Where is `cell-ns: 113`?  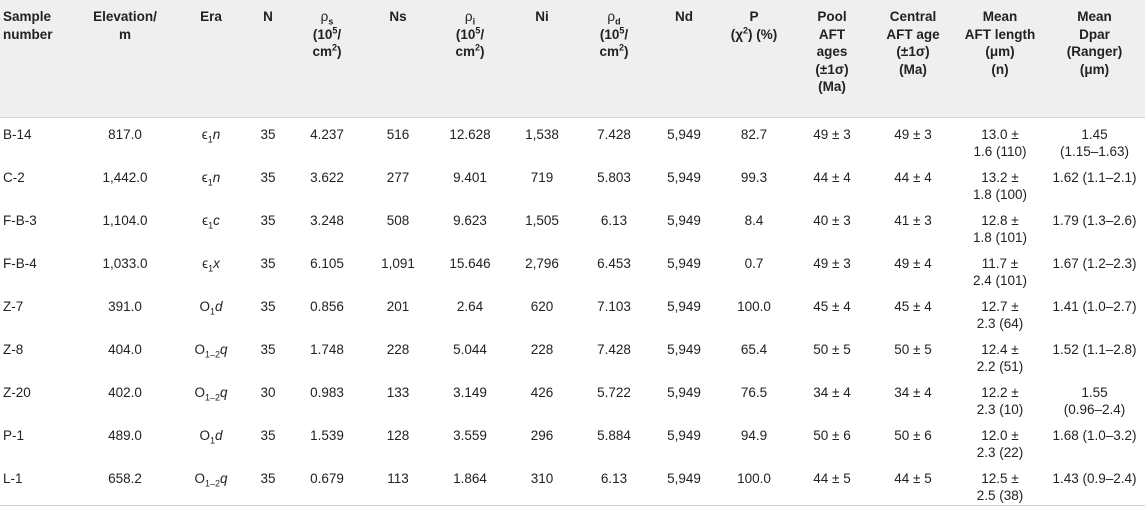
cell-ns: 113 is located at coordinates (398, 483).